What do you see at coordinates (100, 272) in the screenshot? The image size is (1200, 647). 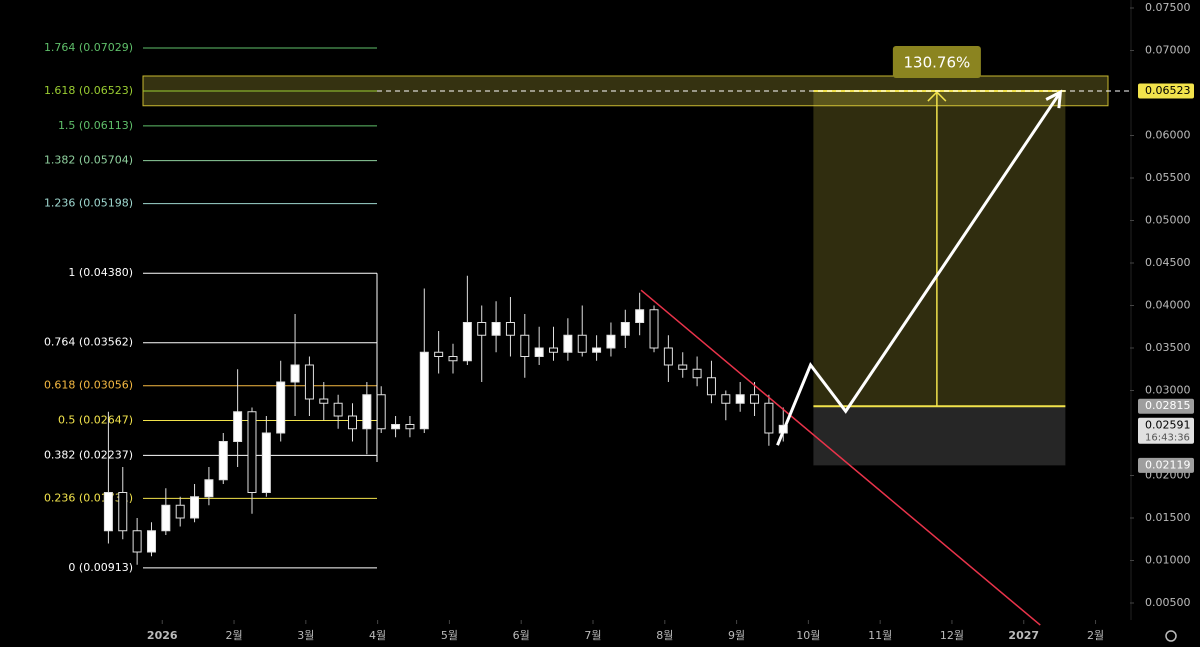 I see `fib-label: 1 (0.04380)` at bounding box center [100, 272].